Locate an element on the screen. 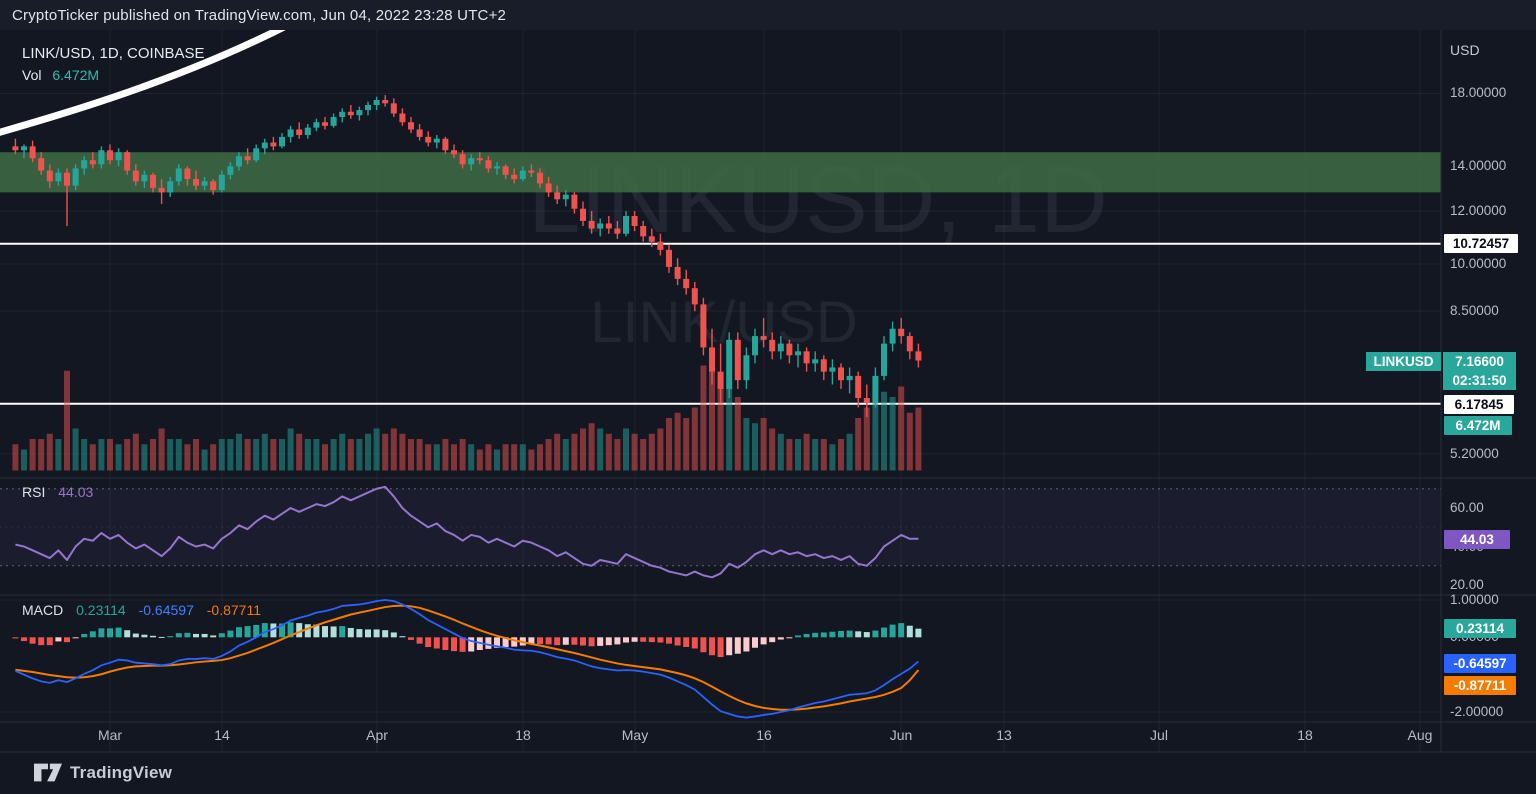 The image size is (1536, 794). time-tick-label: May is located at coordinates (635, 735).